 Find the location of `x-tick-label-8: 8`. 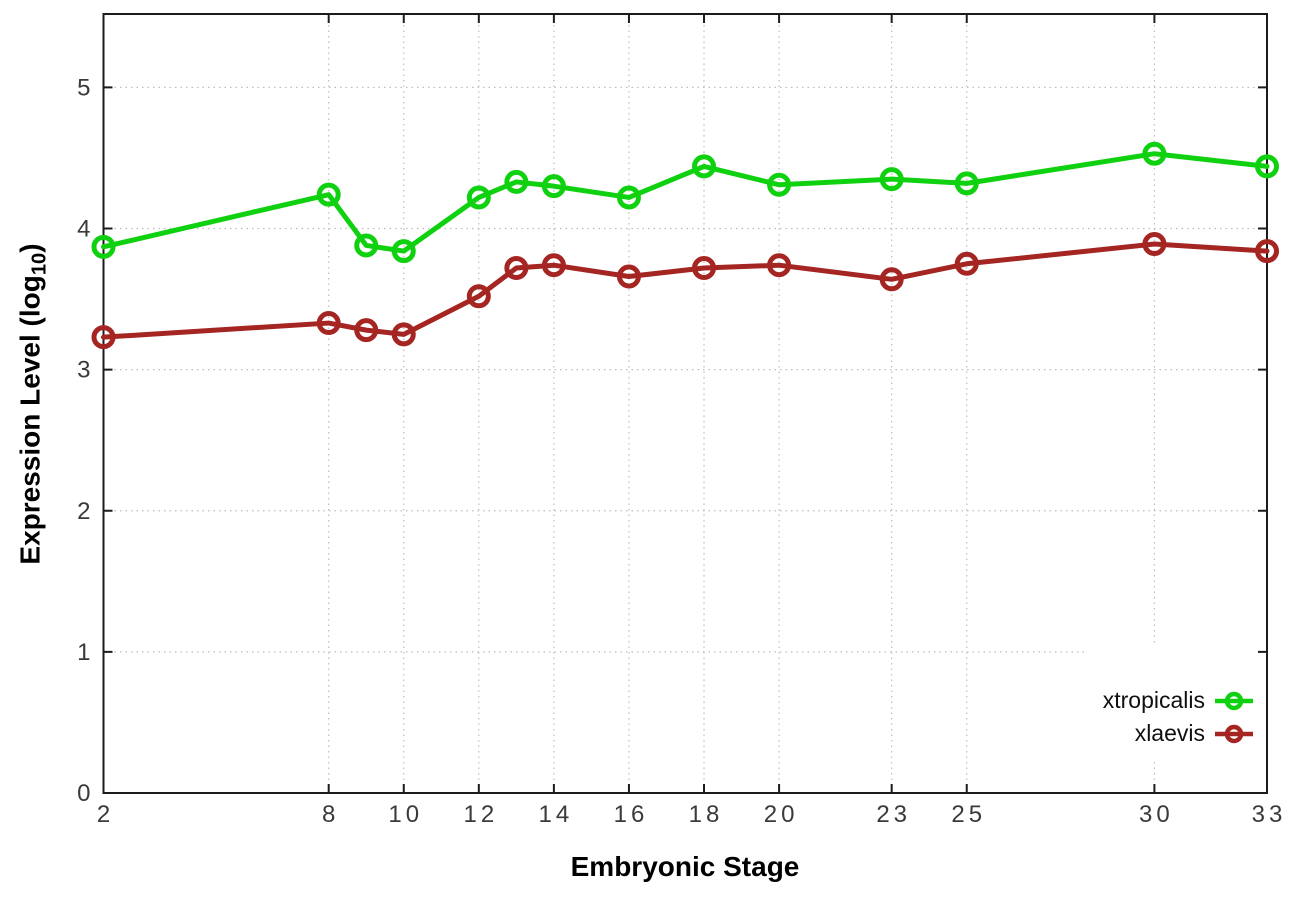

x-tick-label-8: 8 is located at coordinates (330, 814).